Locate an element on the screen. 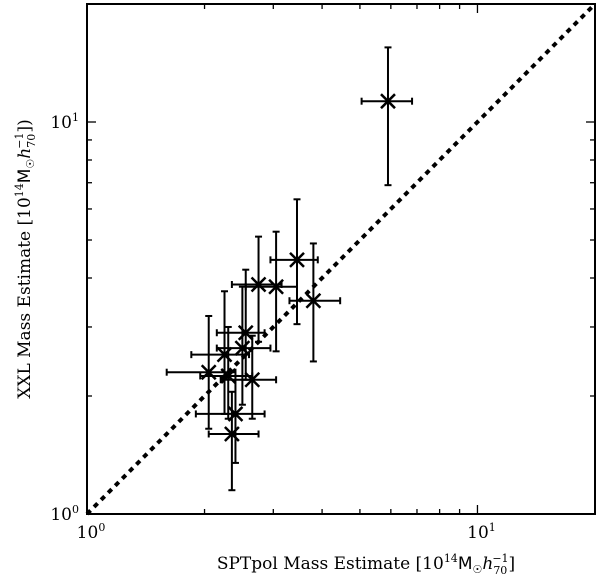 The width and height of the screenshot is (596, 583). x-axis-label: SPTpol Mass Estimate [1014M☉h70−1] is located at coordinates (366, 564).